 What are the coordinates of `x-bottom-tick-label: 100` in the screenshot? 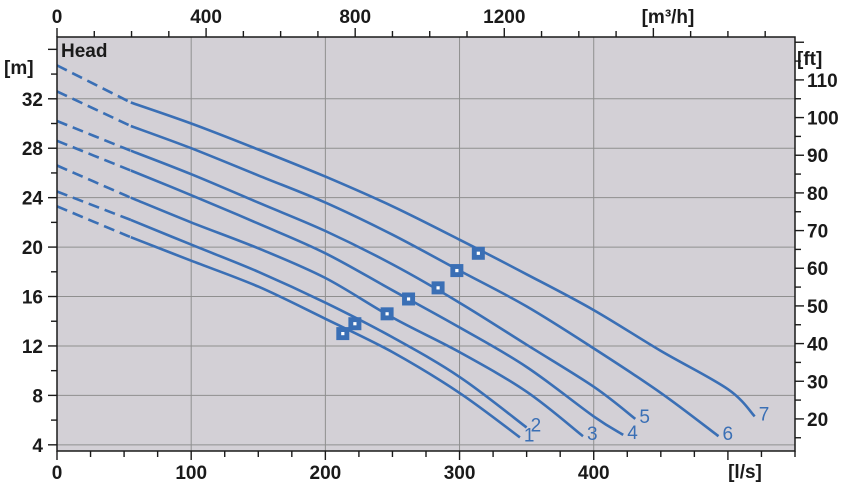 It's located at (191, 473).